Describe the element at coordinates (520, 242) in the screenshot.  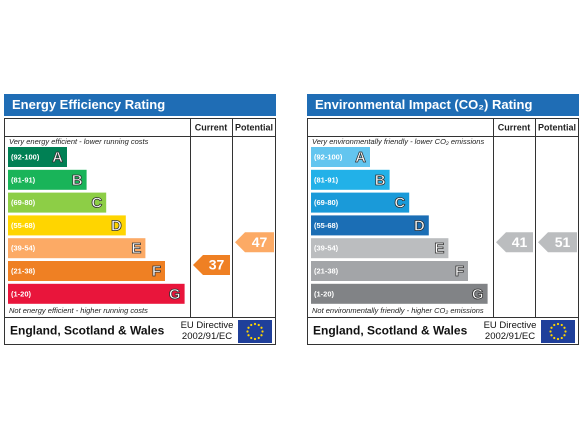
I see `rating-value: 41` at that location.